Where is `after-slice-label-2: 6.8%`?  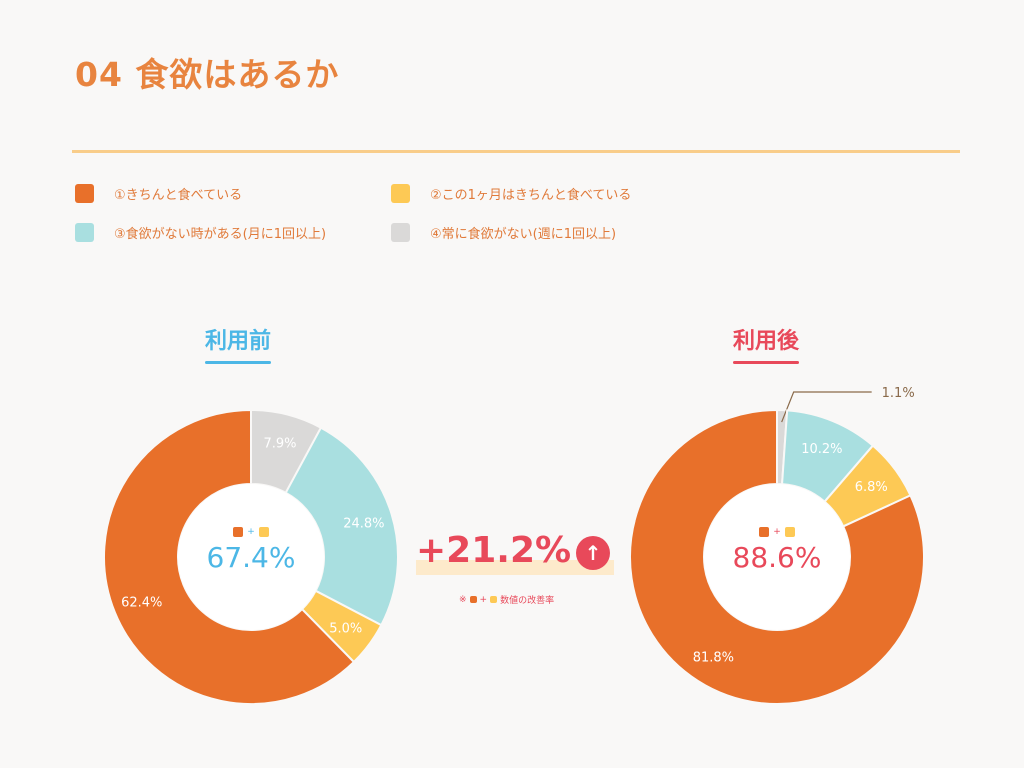
after-slice-label-2: 6.8% is located at coordinates (871, 487).